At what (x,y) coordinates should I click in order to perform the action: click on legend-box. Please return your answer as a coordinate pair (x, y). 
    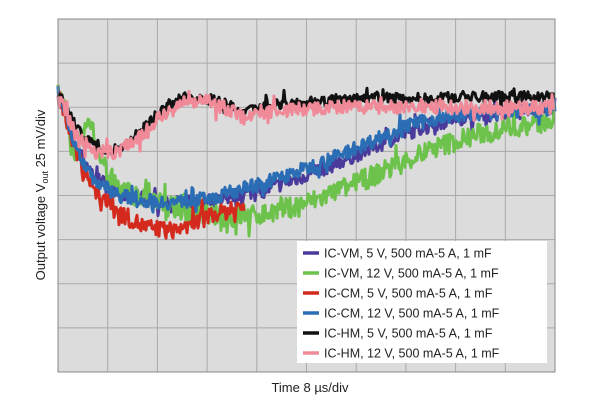
    Looking at the image, I should click on (422, 302).